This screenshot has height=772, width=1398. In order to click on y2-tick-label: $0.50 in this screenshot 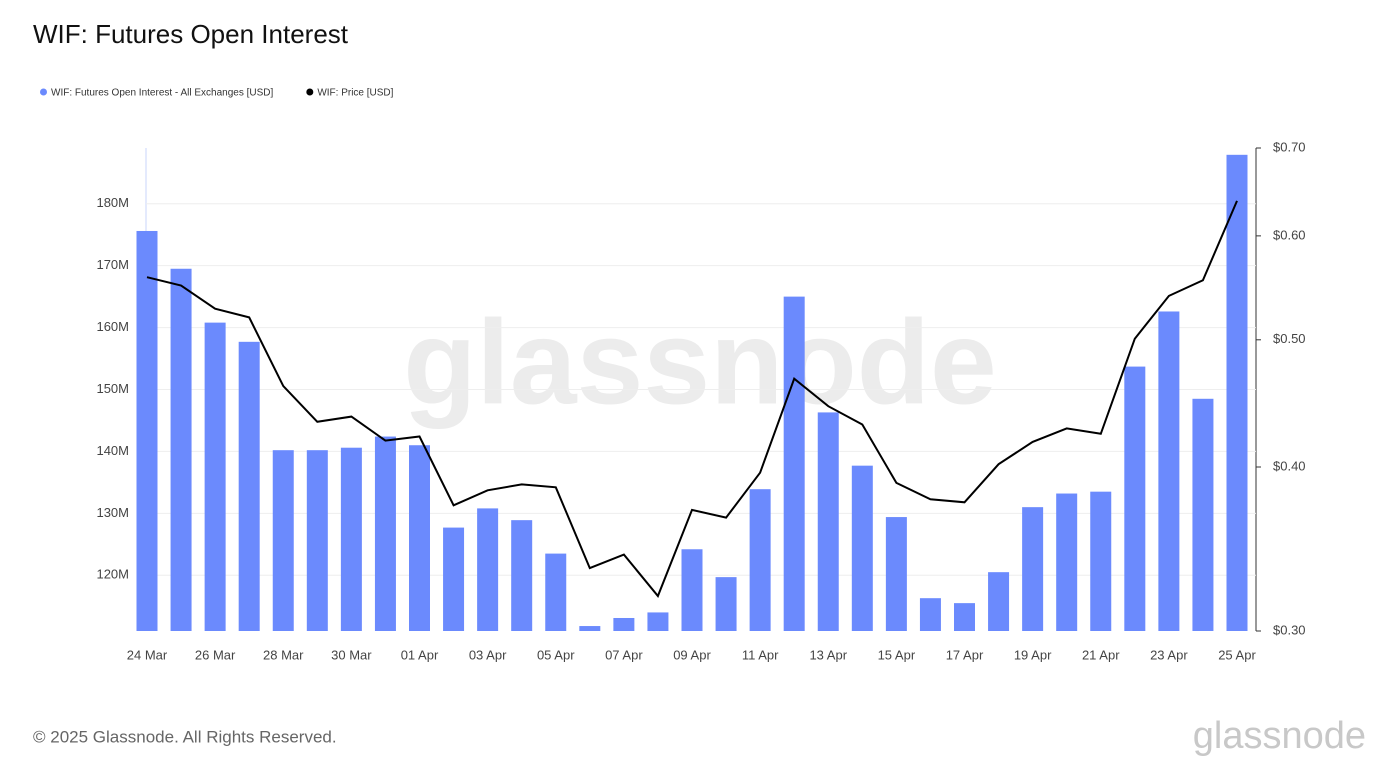, I will do `click(1289, 338)`.